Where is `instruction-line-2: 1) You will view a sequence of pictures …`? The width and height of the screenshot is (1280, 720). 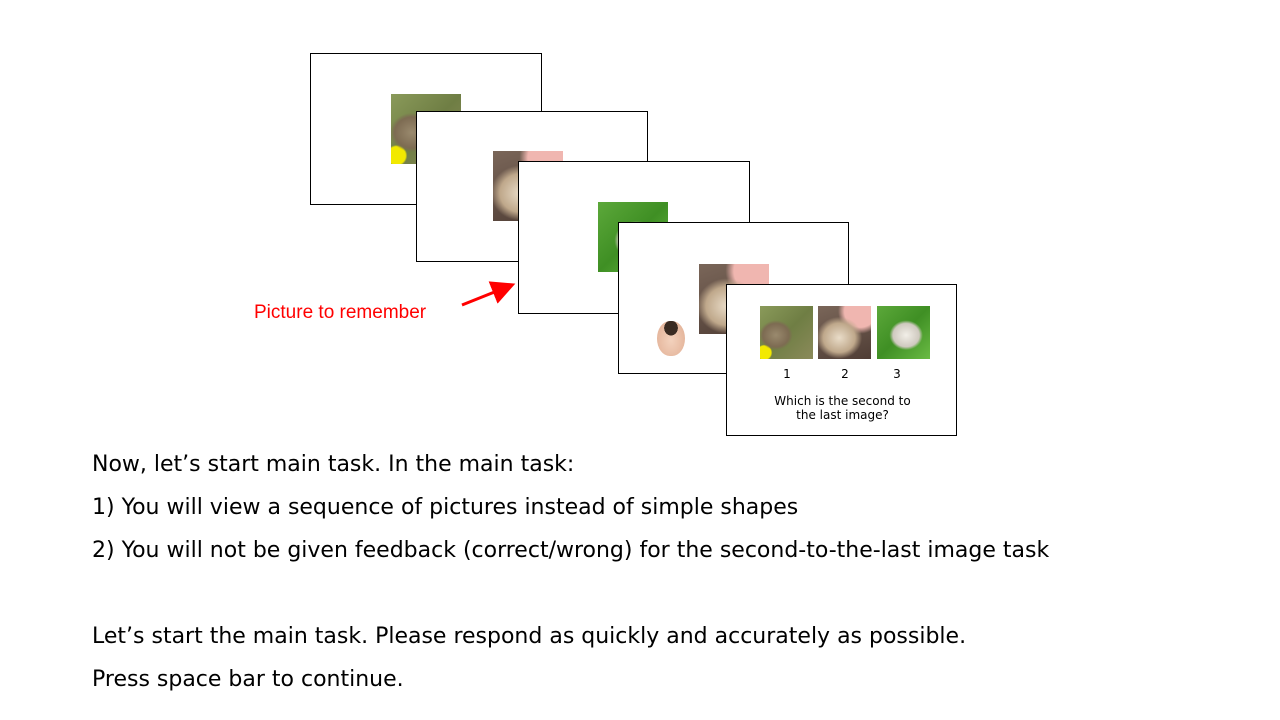
instruction-line-2: 1) You will view a sequence of pictures … is located at coordinates (445, 507).